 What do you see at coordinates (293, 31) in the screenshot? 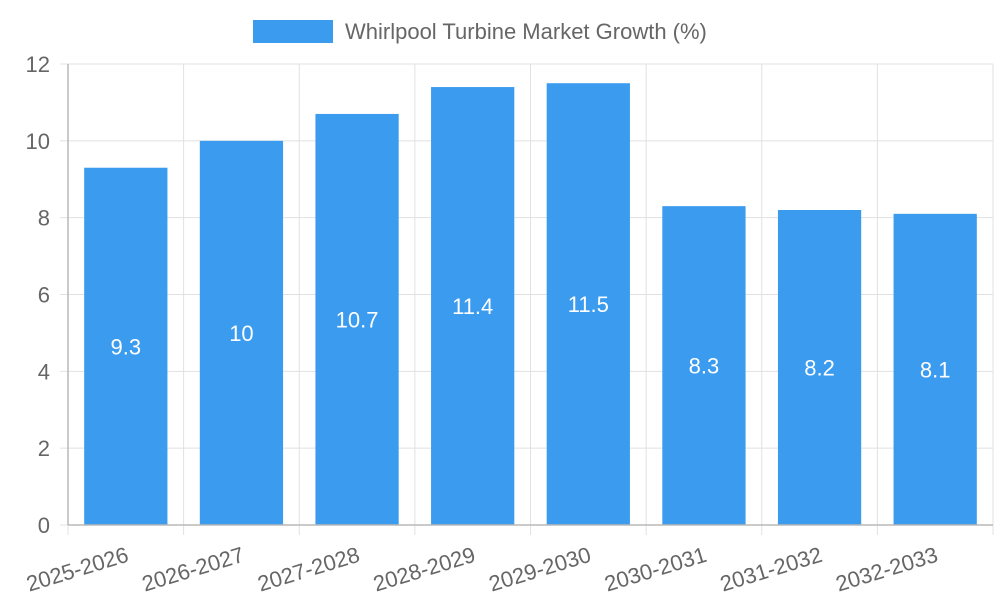
I see `legend-swatch` at bounding box center [293, 31].